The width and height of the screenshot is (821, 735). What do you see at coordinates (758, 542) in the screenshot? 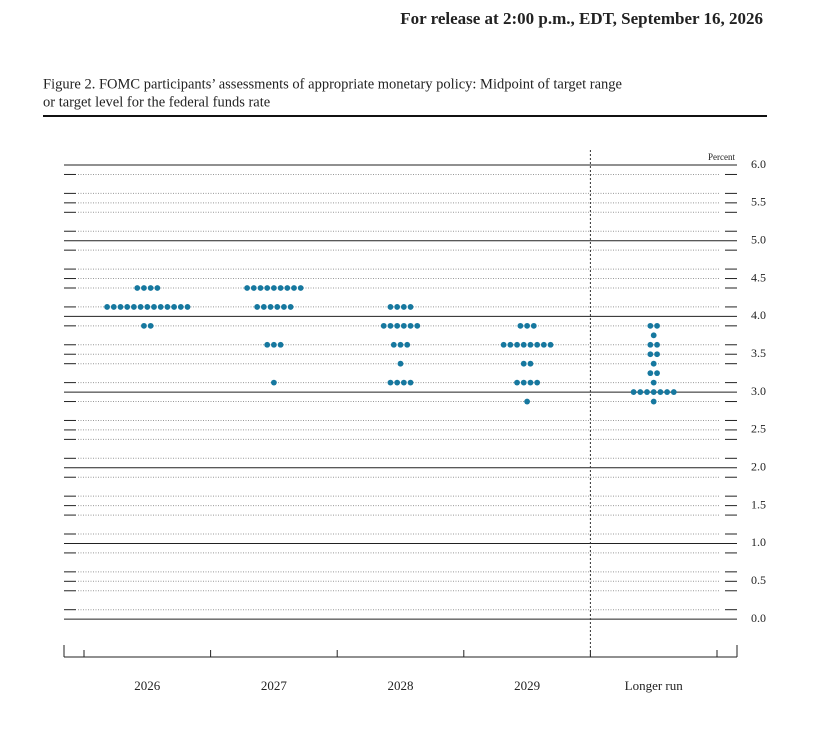
I see `y-tick-label: 1.0` at bounding box center [758, 542].